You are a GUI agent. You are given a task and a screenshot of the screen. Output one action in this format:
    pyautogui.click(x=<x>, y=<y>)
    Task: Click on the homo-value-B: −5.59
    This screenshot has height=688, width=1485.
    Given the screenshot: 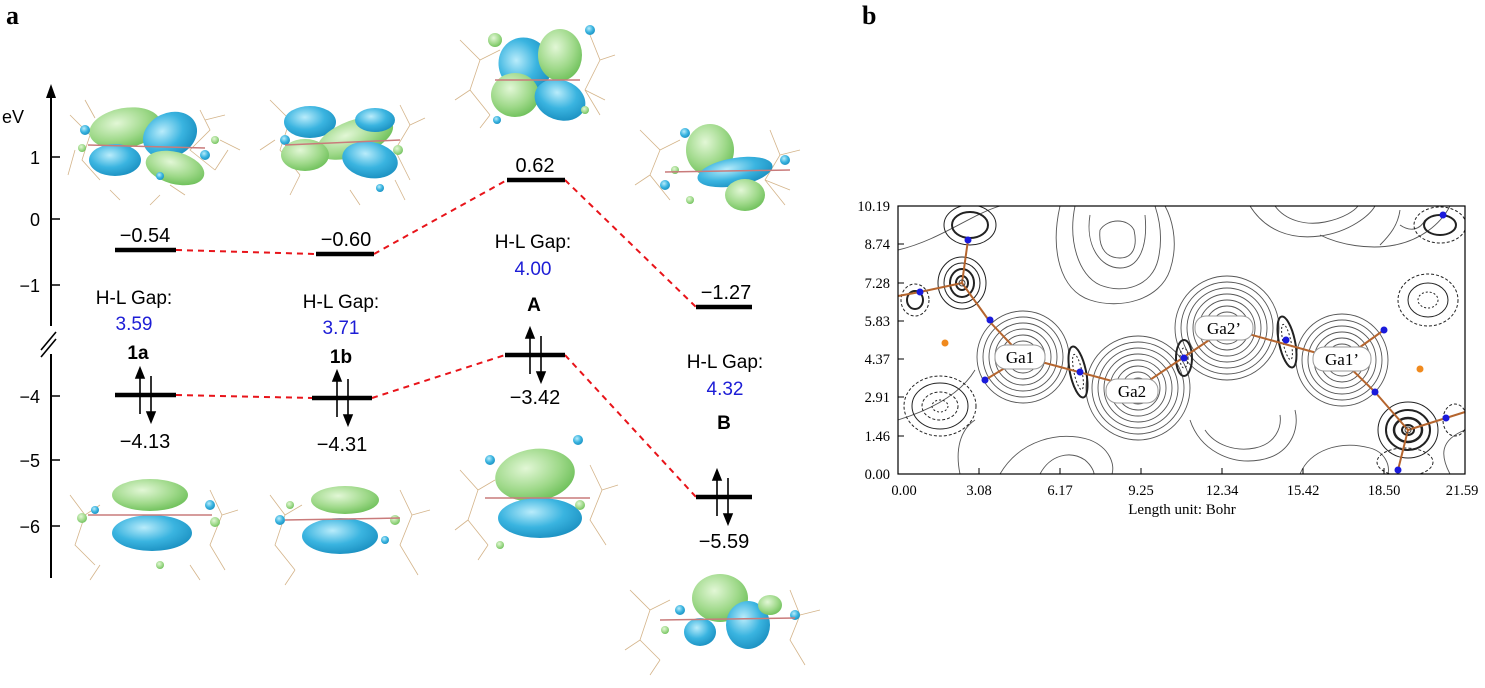 What is the action you would take?
    pyautogui.click(x=724, y=542)
    